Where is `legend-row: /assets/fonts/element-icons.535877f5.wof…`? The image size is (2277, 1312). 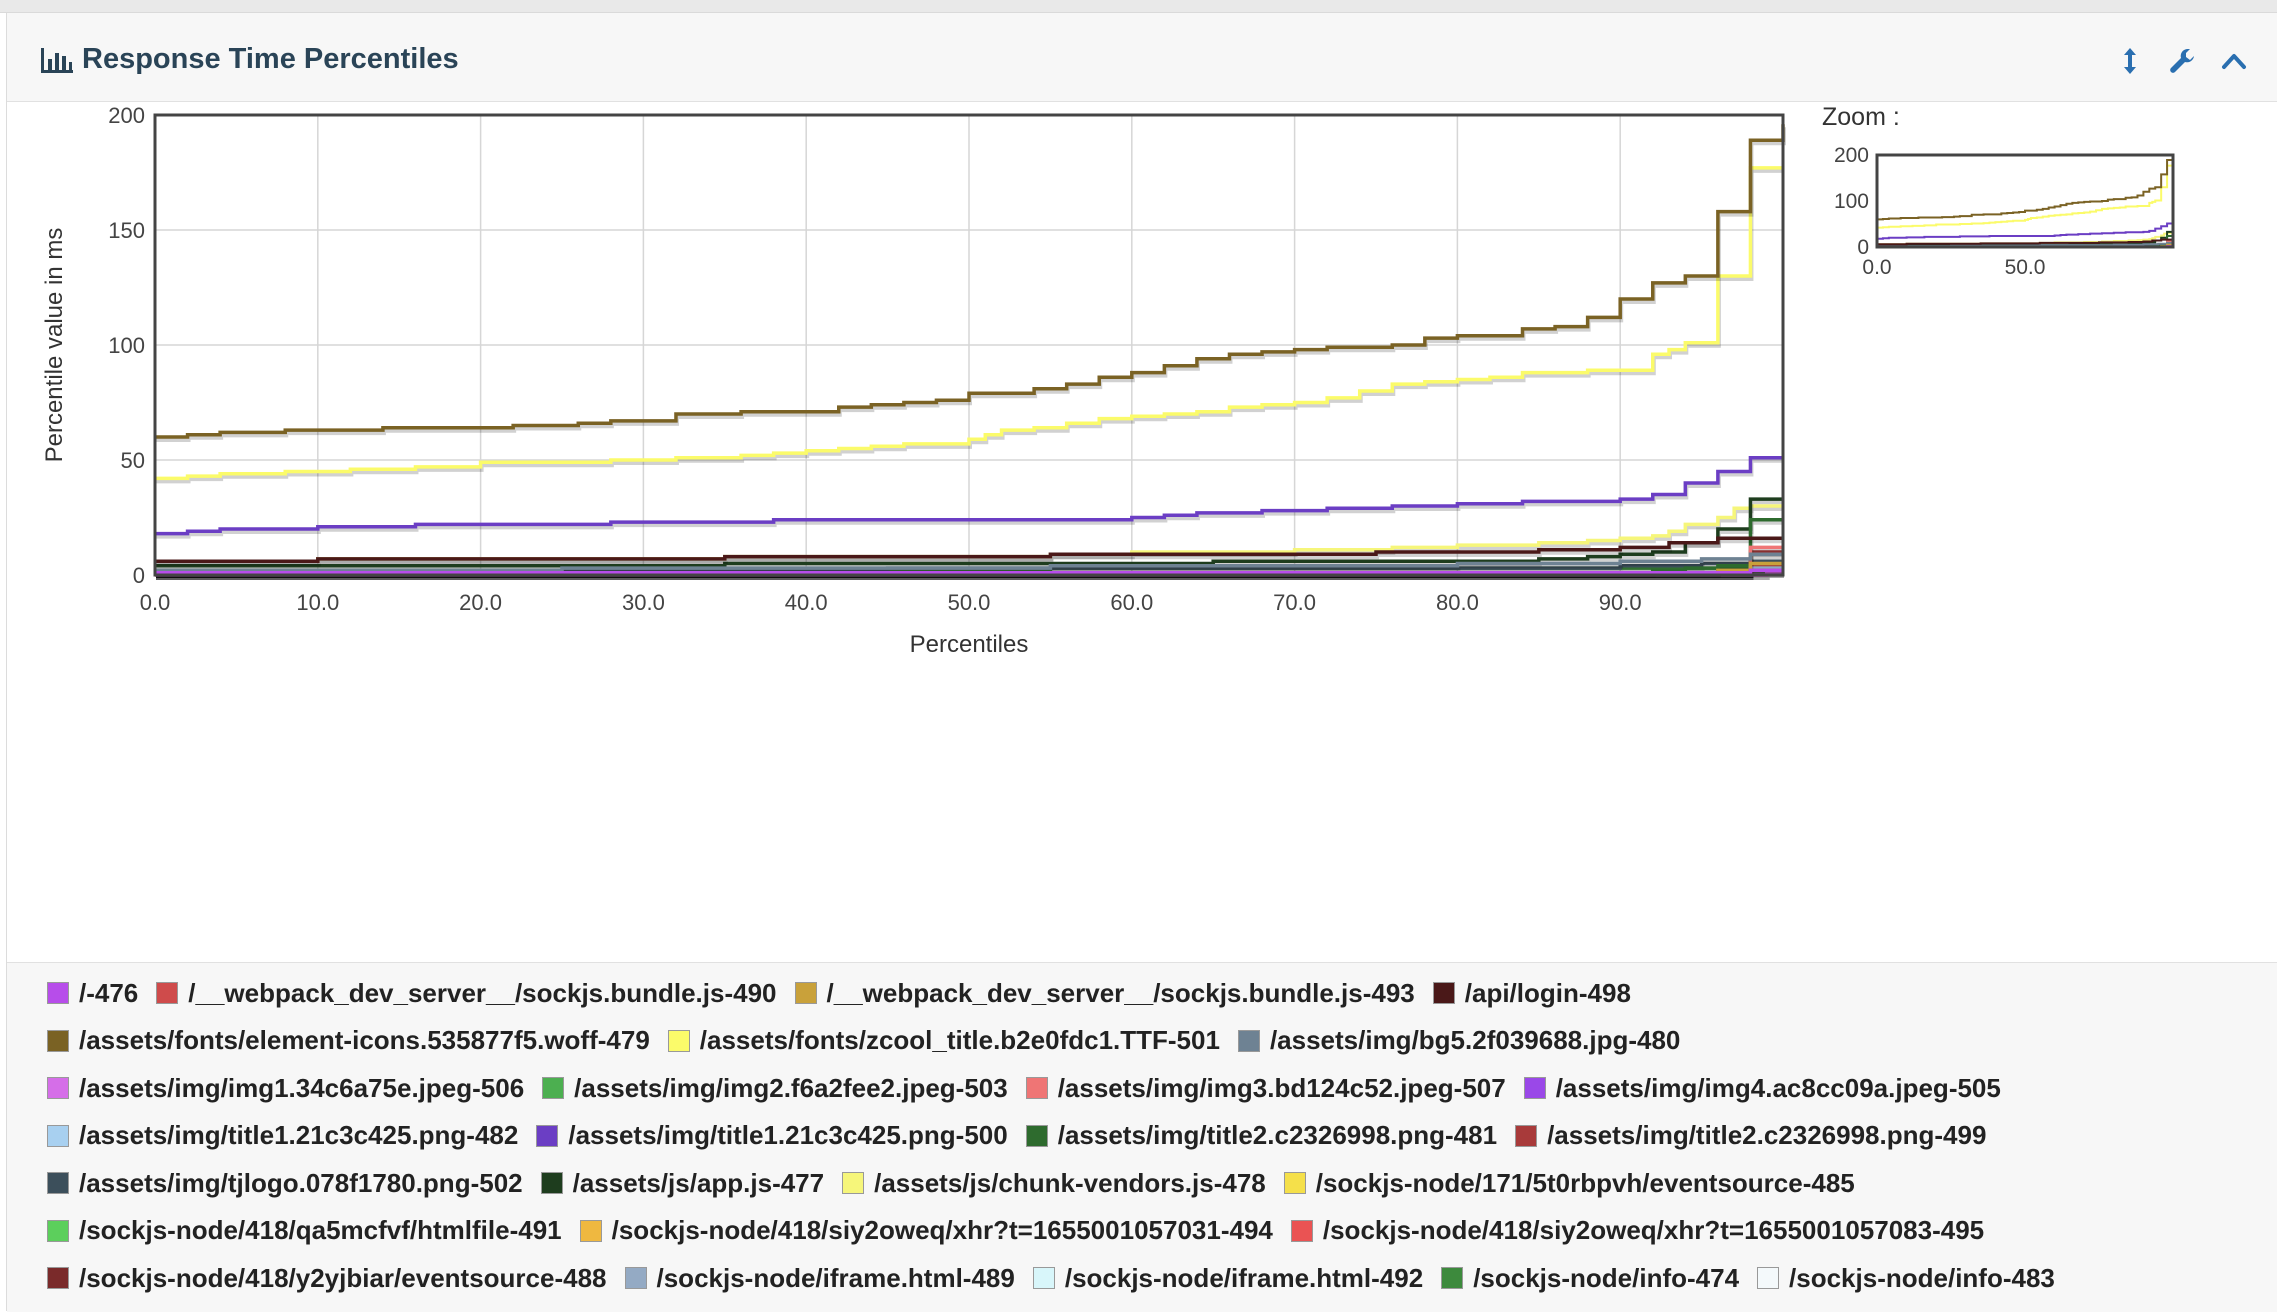
legend-row: /assets/fonts/element-icons.535877f5.wof… is located at coordinates (872, 1041).